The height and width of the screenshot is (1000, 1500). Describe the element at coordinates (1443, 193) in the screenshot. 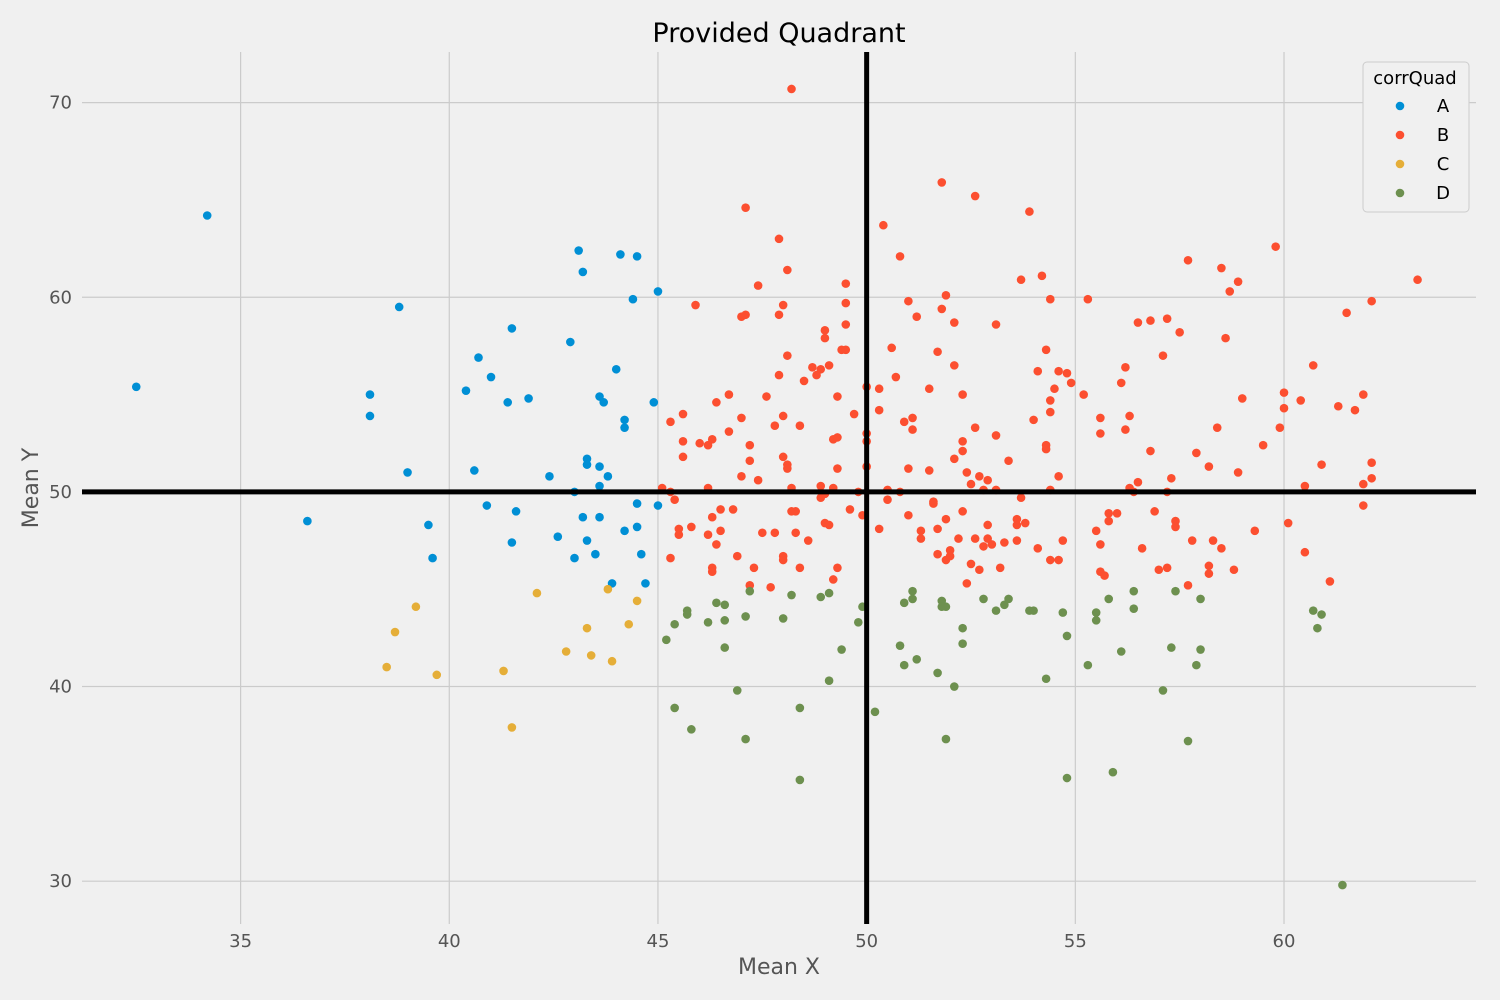

I see `legend-label: D` at that location.